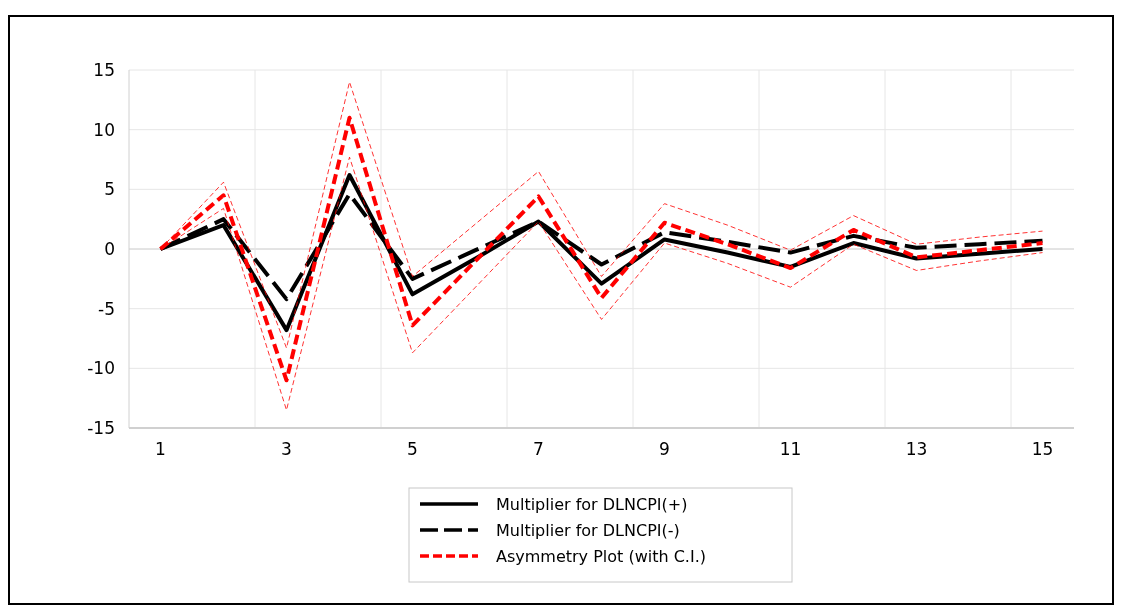  I want to click on x-tick-label: 5, so click(412, 449).